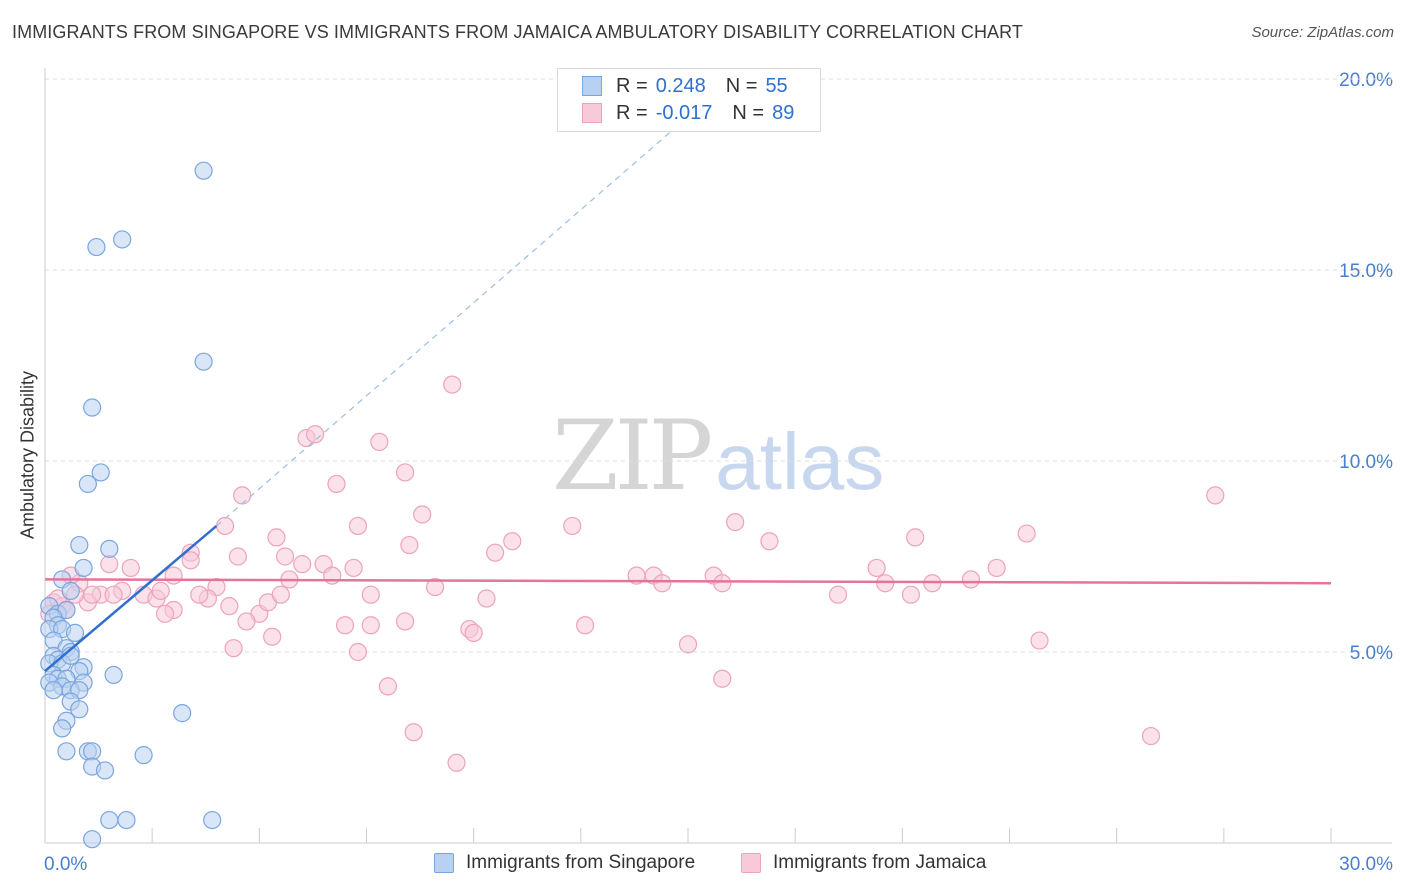  Describe the element at coordinates (592, 113) in the screenshot. I see `jamaica-swatch` at that location.